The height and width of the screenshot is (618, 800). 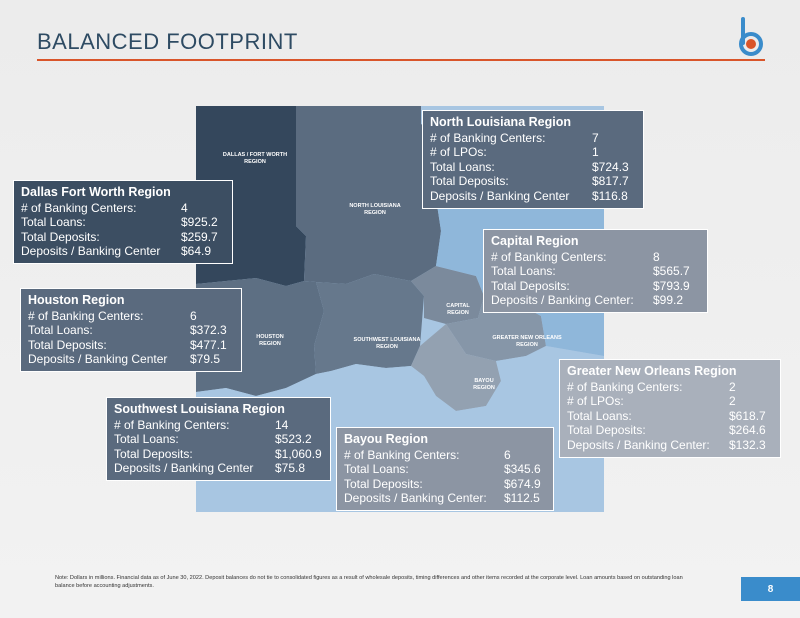 I want to click on stat-value: $79.5, so click(x=205, y=359).